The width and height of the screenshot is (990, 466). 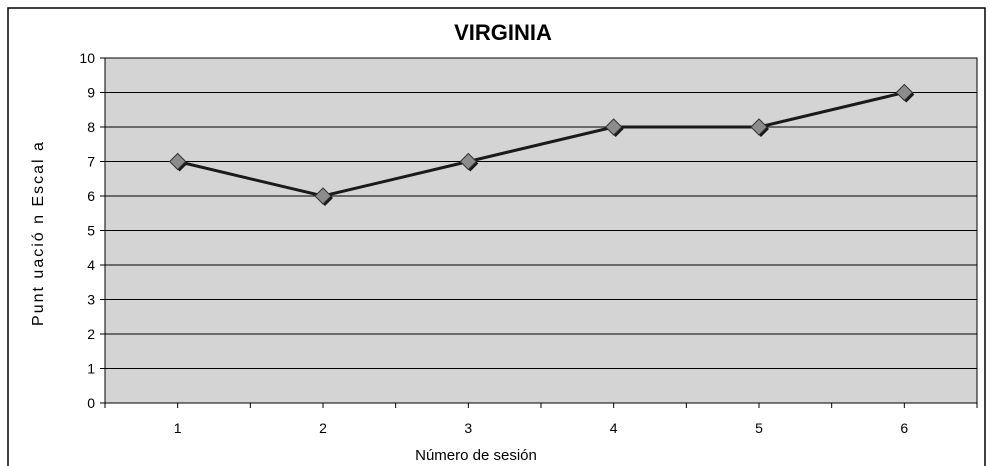 I want to click on y-tick-label: 4, so click(x=91, y=265).